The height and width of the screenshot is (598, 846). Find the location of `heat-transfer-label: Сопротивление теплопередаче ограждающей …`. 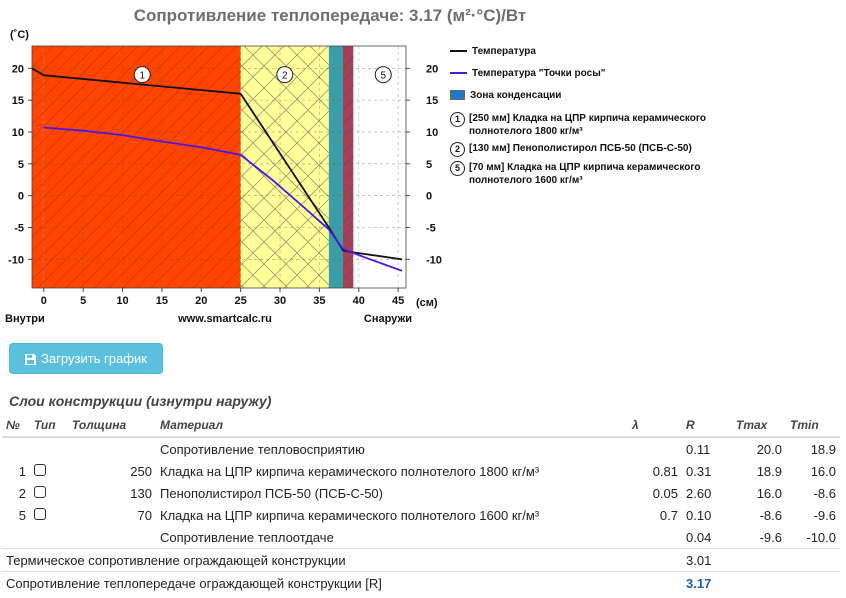

heat-transfer-label: Сопротивление теплопередаче ограждающей … is located at coordinates (342, 582).